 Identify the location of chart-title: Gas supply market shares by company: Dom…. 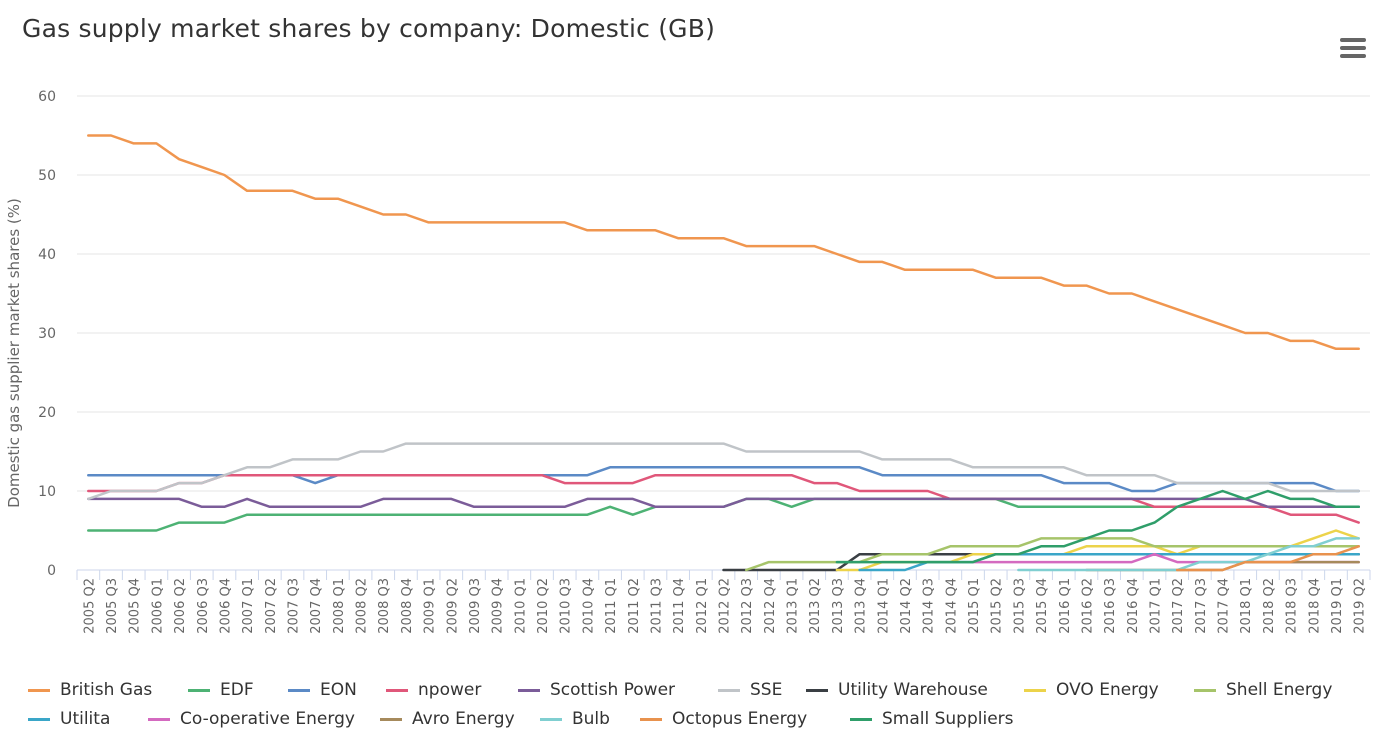
(369, 28).